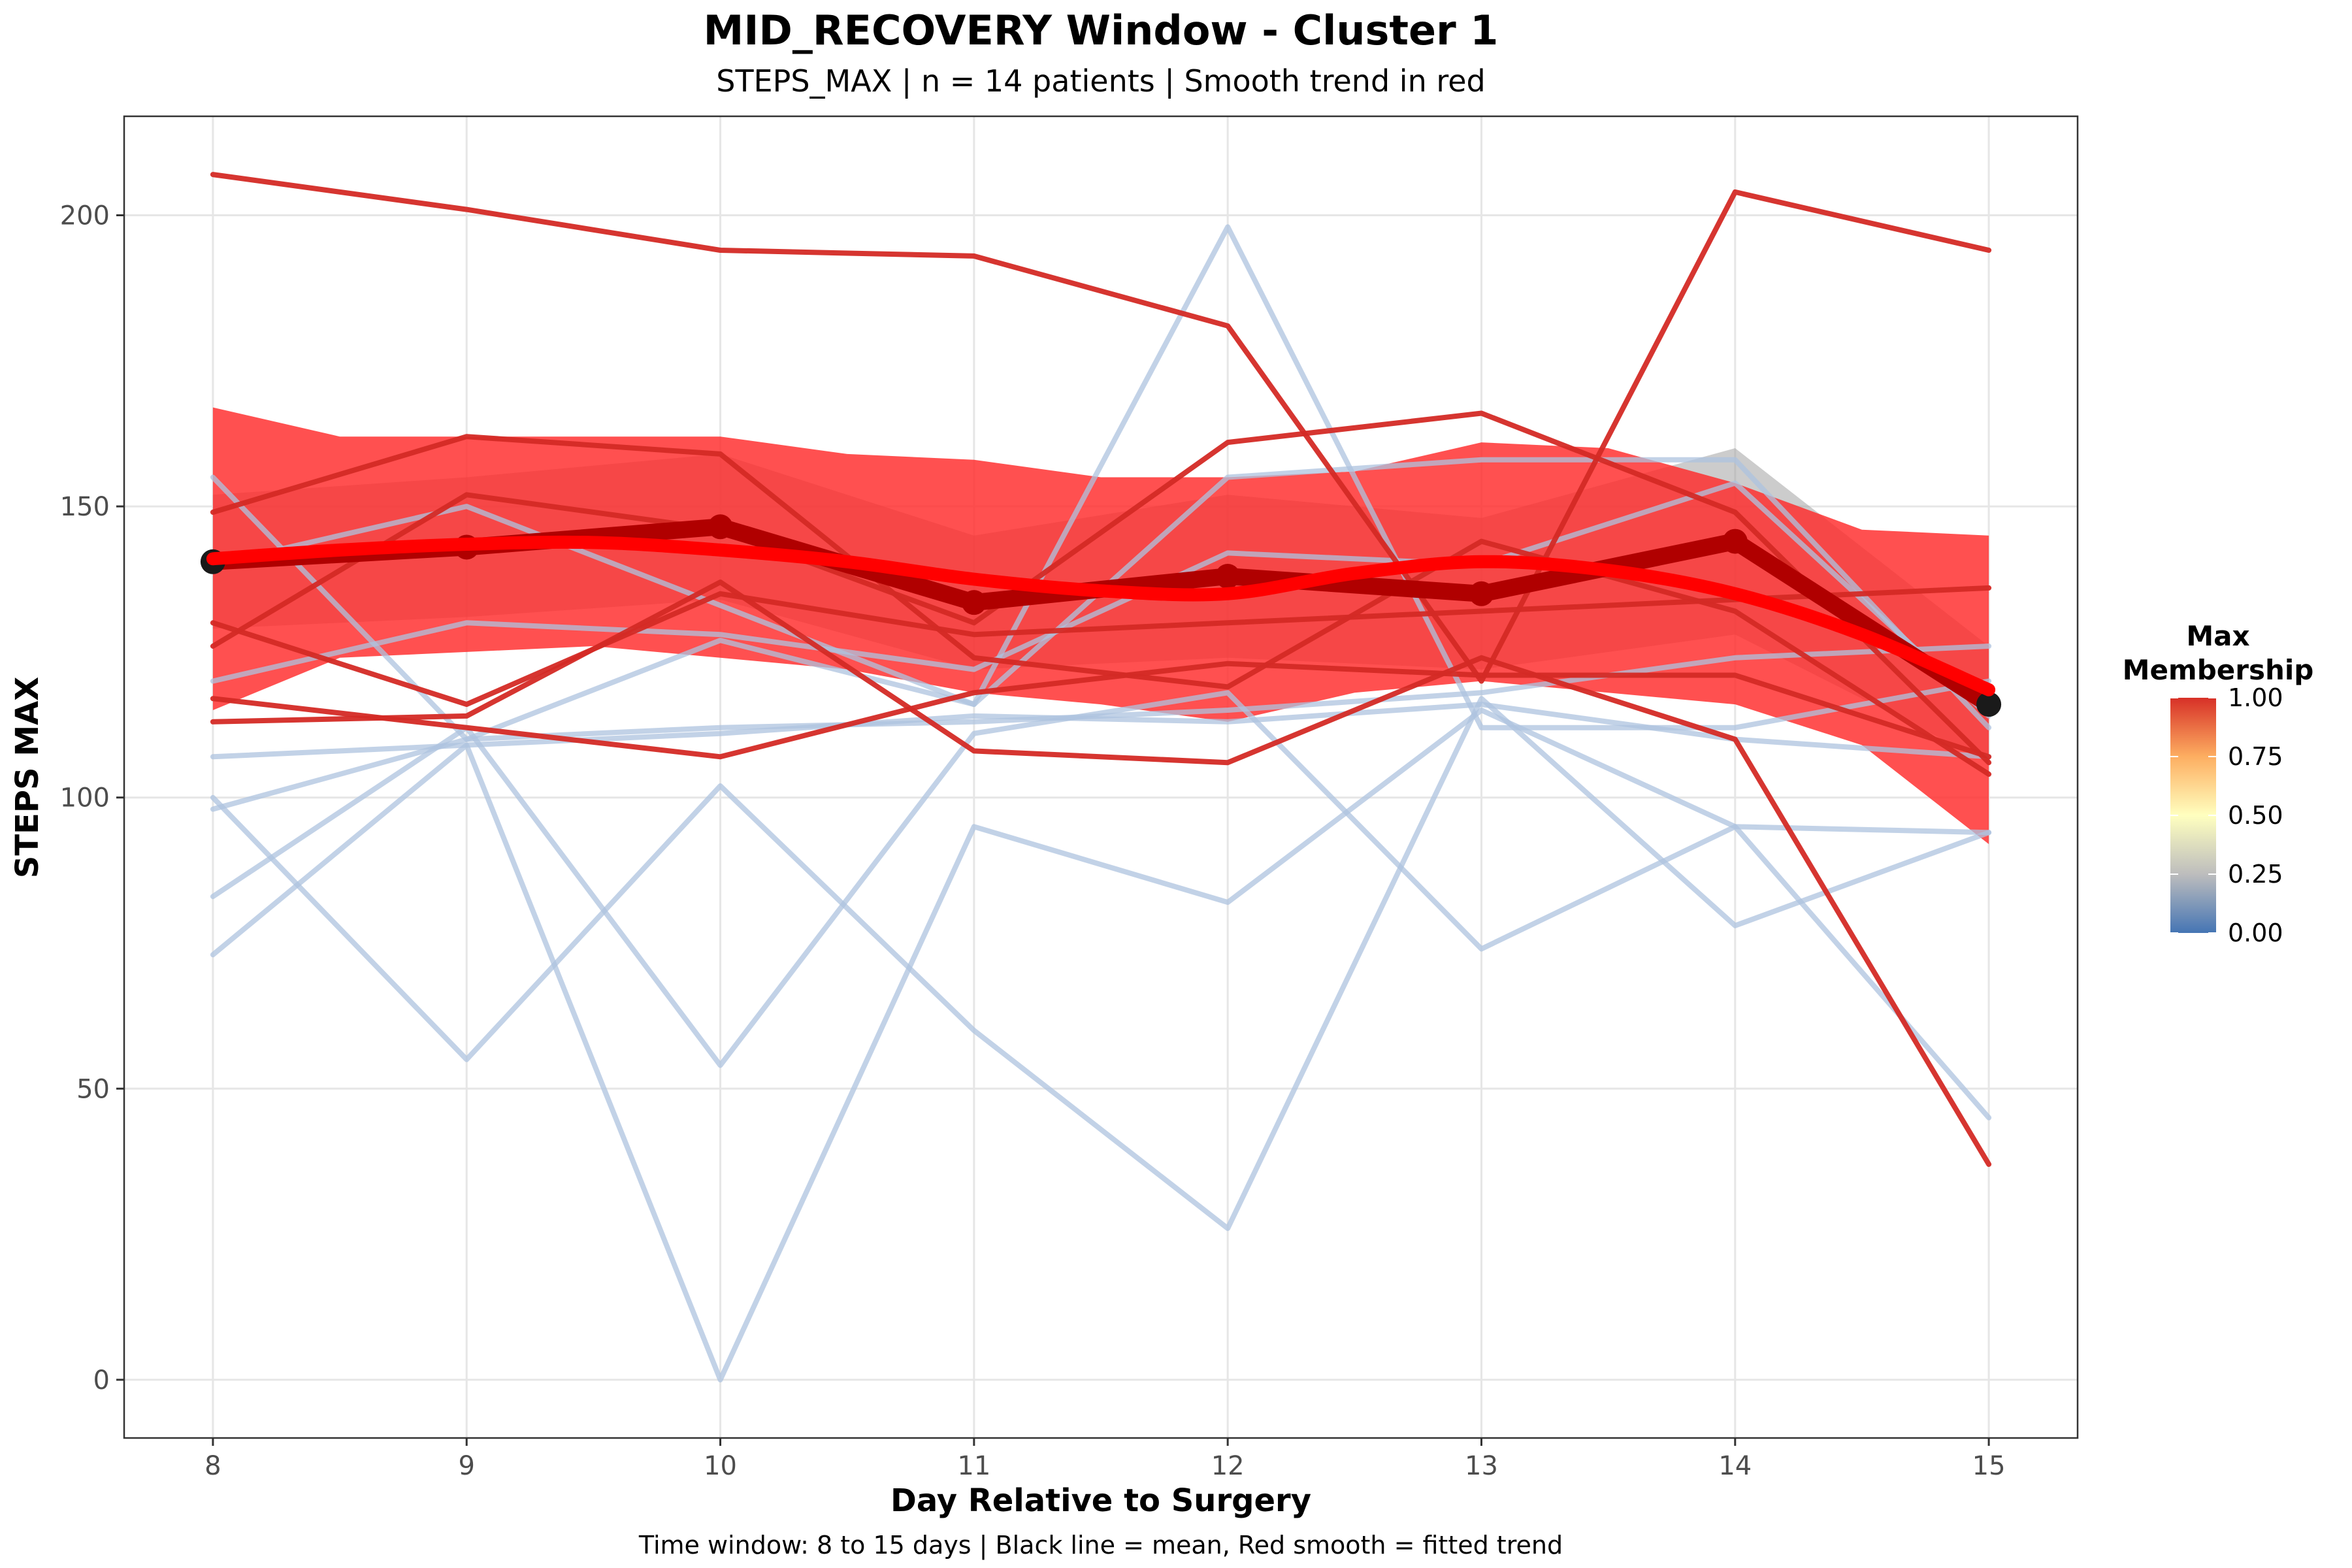  I want to click on y-tick-label: 200, so click(85, 216).